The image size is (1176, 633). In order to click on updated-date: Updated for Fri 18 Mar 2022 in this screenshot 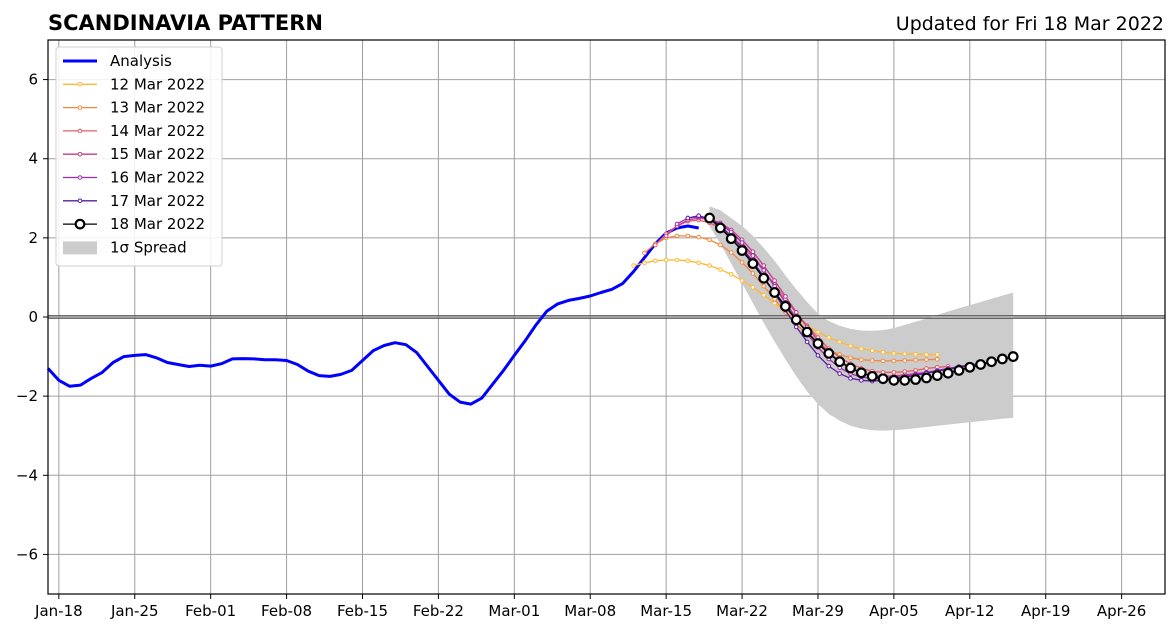, I will do `click(1030, 24)`.